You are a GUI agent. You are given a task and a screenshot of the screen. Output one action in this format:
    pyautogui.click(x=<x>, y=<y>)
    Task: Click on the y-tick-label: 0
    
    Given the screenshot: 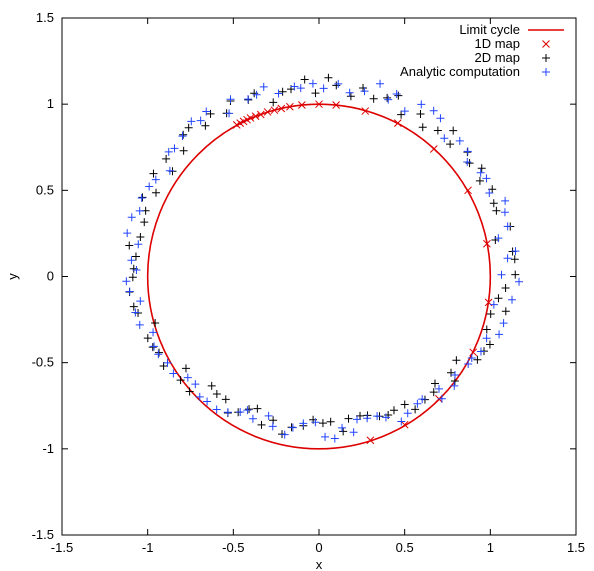 What is the action you would take?
    pyautogui.click(x=50, y=276)
    